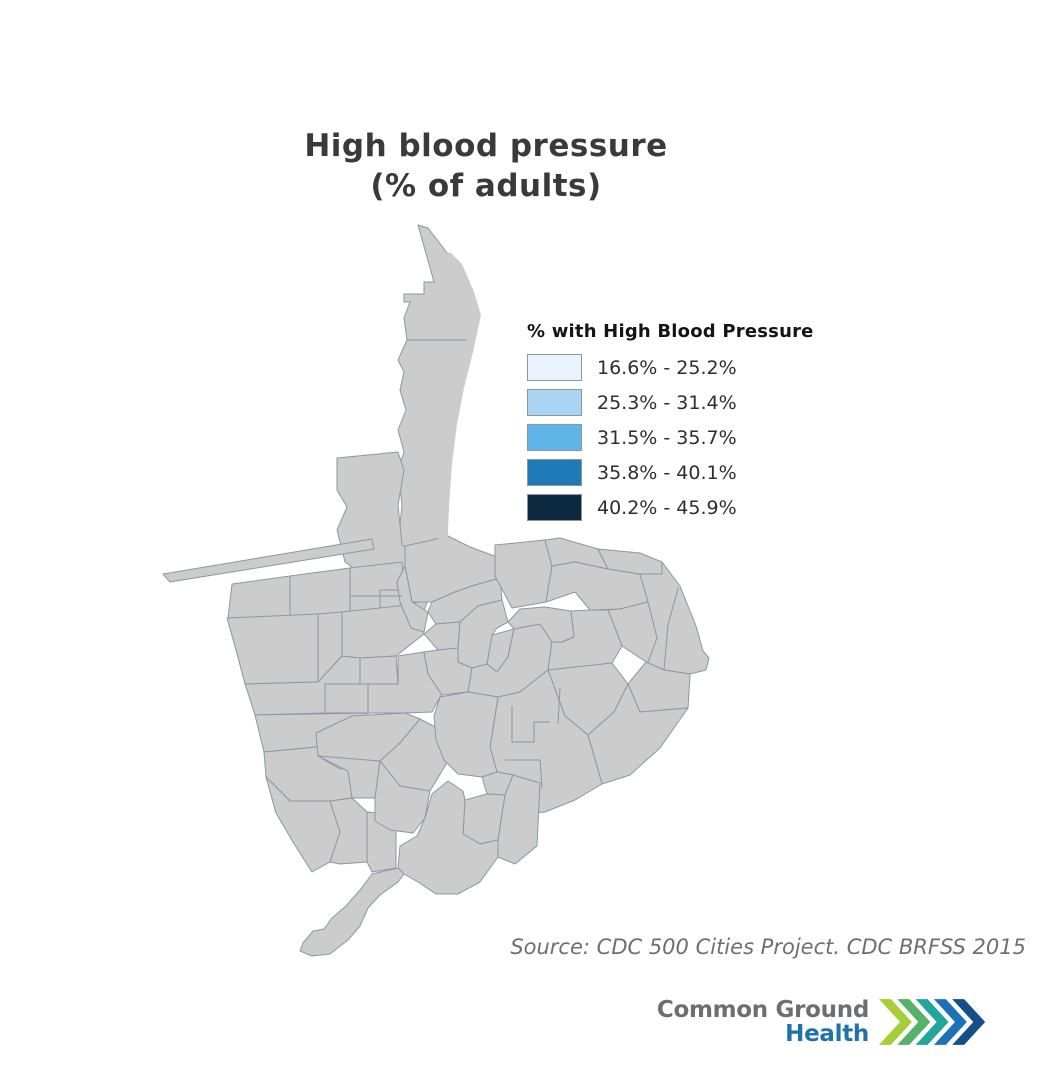  I want to click on legend-row: 16.6% - 25.2%, so click(670, 367).